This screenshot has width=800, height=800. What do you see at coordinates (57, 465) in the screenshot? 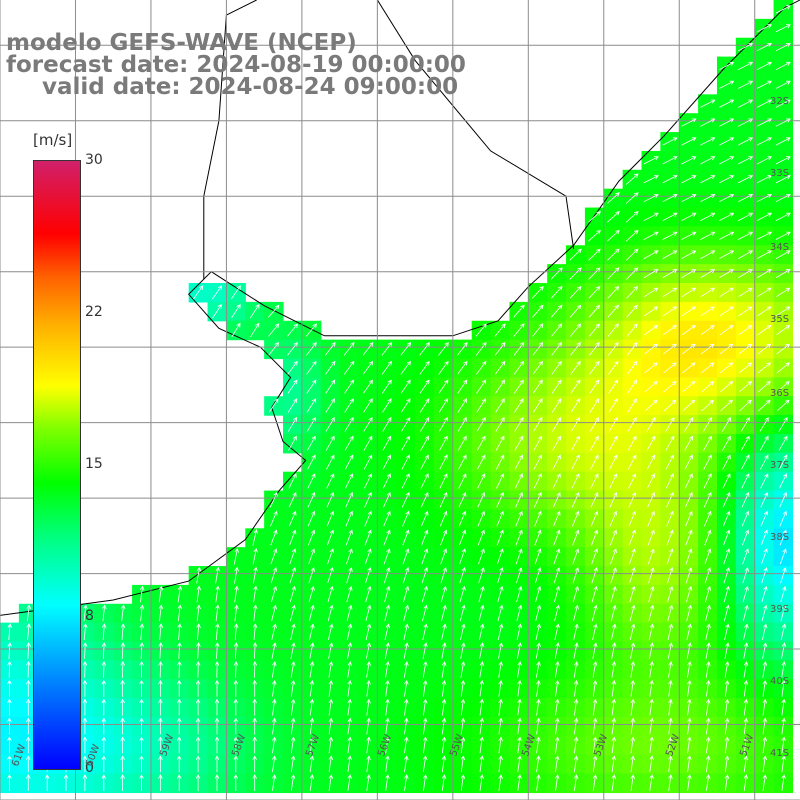
I see `colorbar` at bounding box center [57, 465].